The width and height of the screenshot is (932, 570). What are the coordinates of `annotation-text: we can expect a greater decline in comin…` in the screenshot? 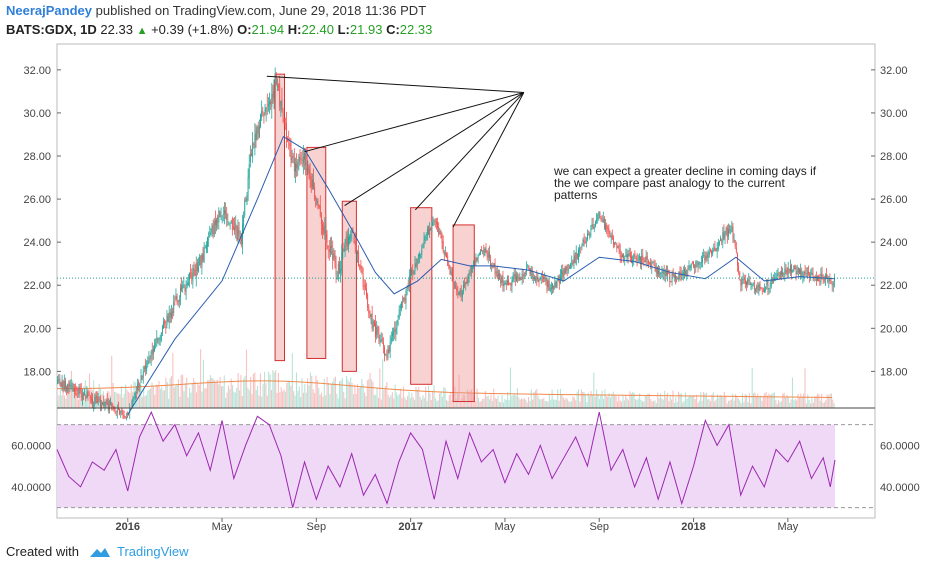 It's located at (685, 183).